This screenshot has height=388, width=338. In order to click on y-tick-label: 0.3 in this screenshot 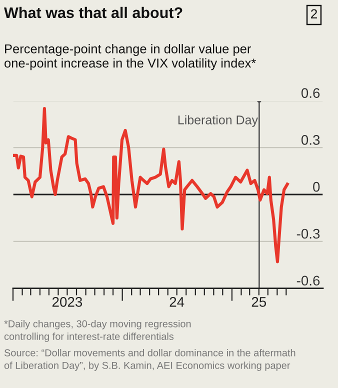, I will do `click(310, 140)`.